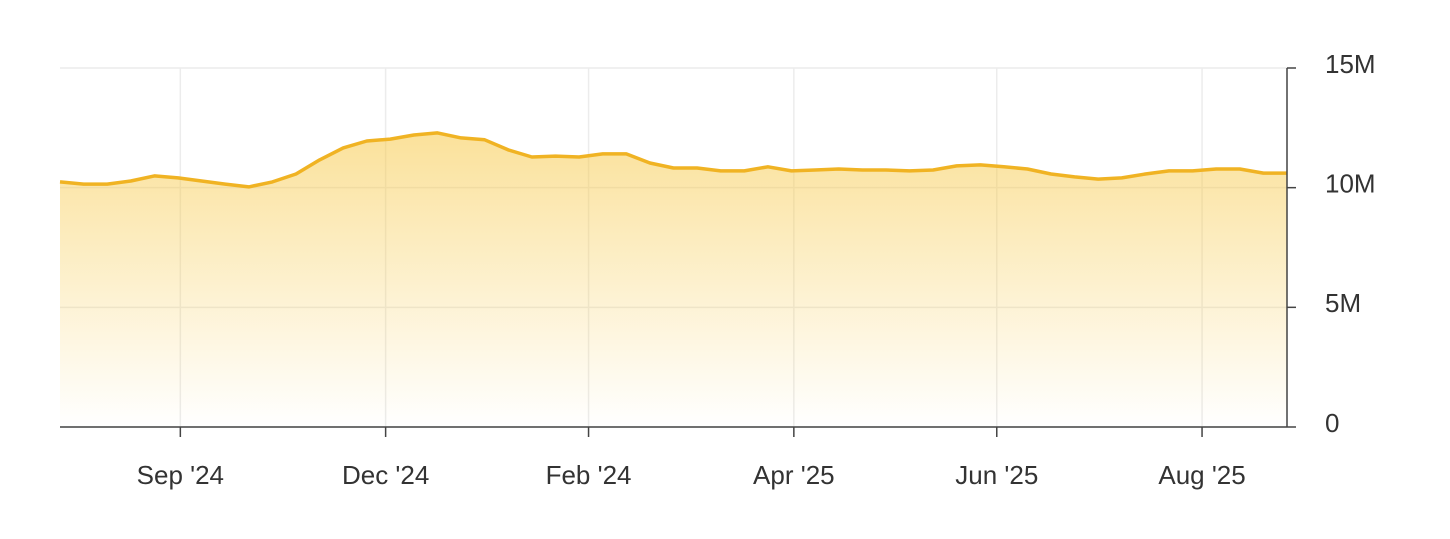 The image size is (1450, 539). I want to click on x-tick-label: Apr '25, so click(794, 475).